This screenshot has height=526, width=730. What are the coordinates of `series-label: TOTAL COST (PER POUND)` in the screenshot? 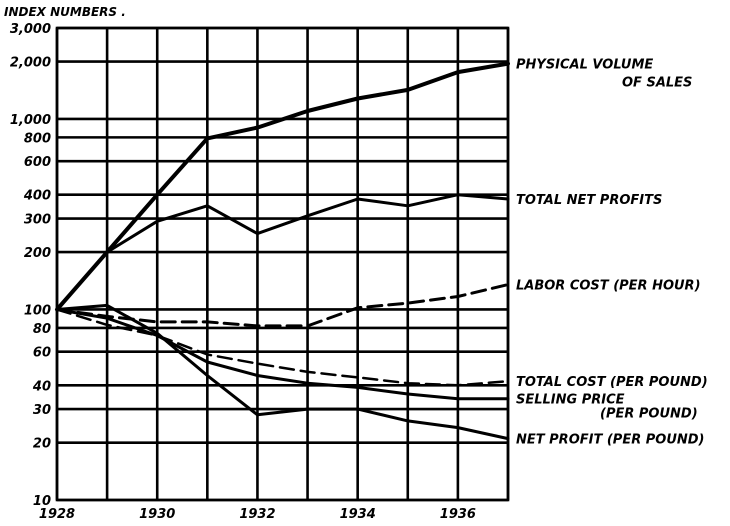 It's located at (612, 382).